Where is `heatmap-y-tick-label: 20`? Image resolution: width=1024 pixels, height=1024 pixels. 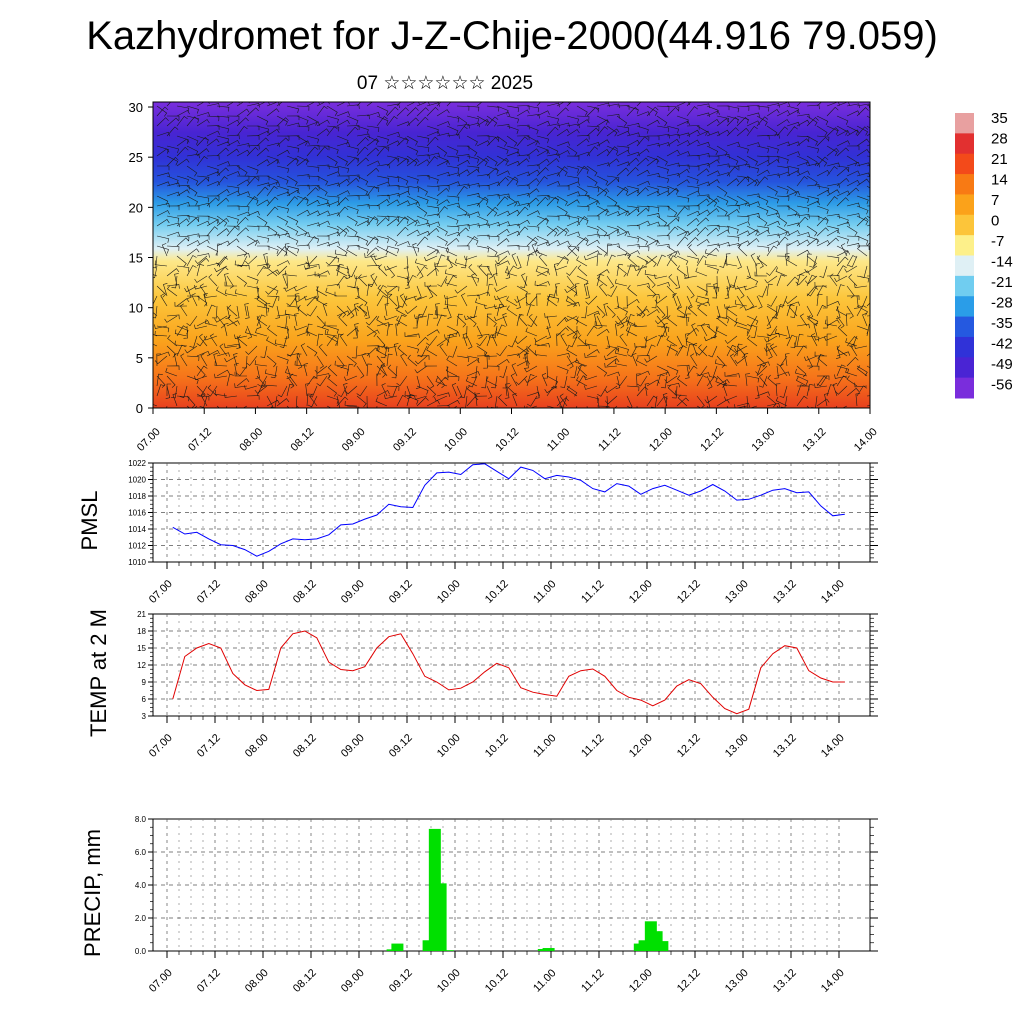 heatmap-y-tick-label: 20 is located at coordinates (136, 207).